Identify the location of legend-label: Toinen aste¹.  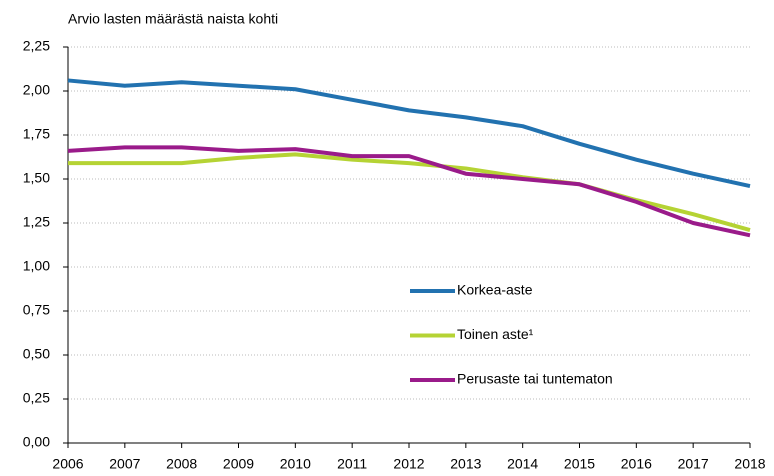
(495, 334).